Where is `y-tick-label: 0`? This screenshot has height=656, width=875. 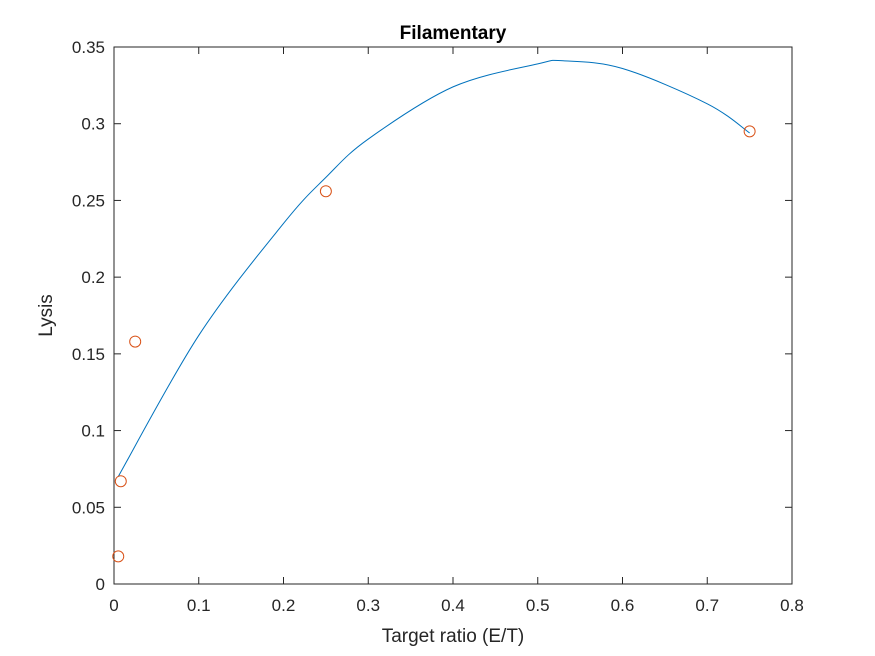 y-tick-label: 0 is located at coordinates (100, 584).